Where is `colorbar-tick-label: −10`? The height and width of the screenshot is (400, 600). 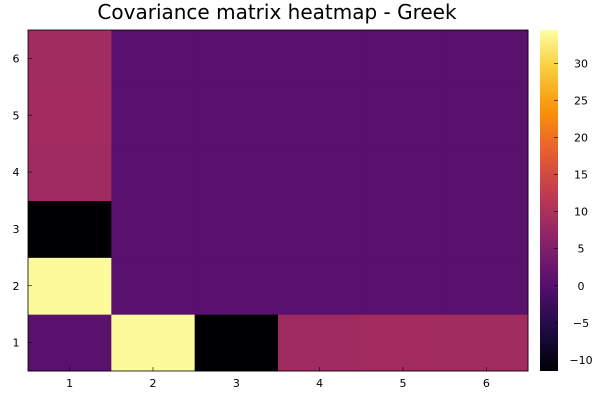 colorbar-tick-label: −10 is located at coordinates (580, 360).